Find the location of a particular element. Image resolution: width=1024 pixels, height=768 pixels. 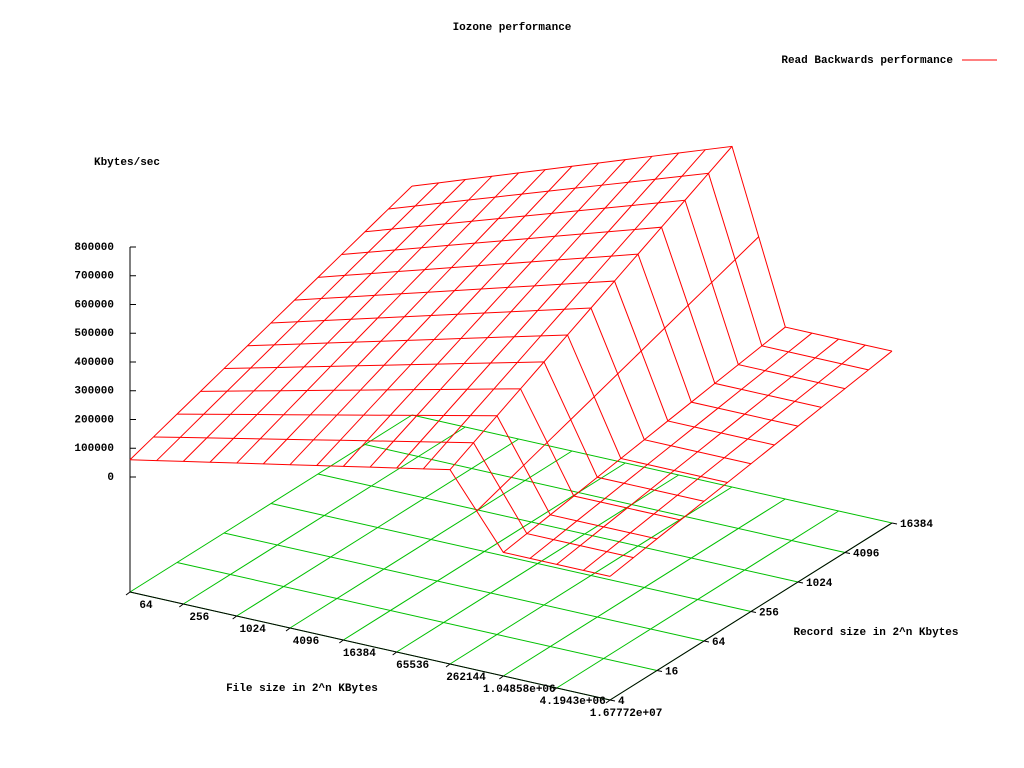

x-tick-label: 16384 is located at coordinates (359, 654).